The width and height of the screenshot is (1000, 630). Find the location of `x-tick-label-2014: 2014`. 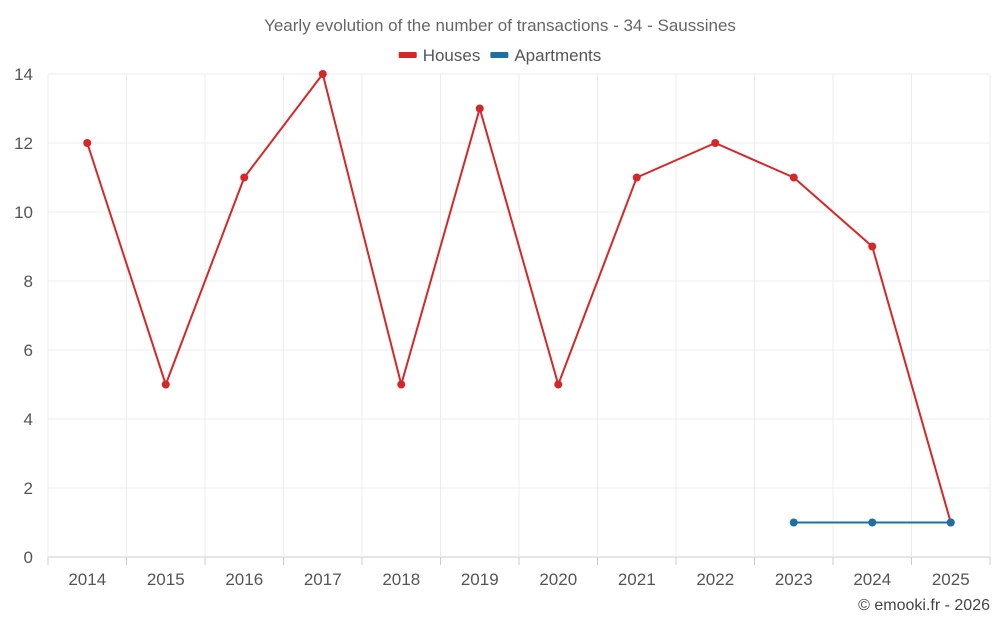

x-tick-label-2014: 2014 is located at coordinates (87, 579).